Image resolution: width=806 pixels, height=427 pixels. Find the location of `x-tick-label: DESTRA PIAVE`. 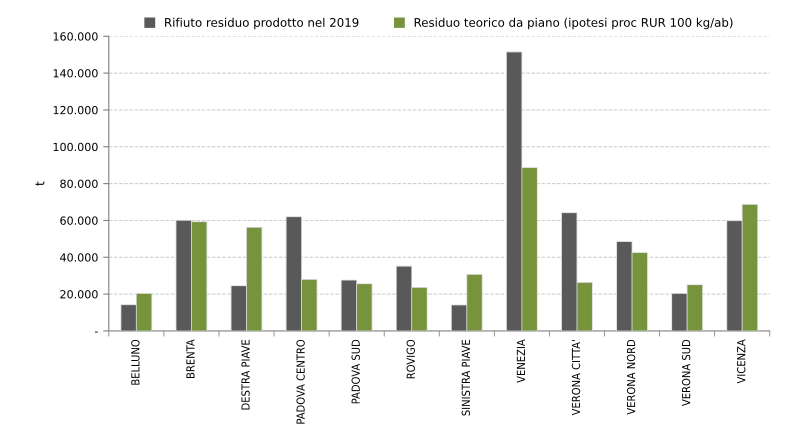

x-tick-label: DESTRA PIAVE is located at coordinates (245, 375).